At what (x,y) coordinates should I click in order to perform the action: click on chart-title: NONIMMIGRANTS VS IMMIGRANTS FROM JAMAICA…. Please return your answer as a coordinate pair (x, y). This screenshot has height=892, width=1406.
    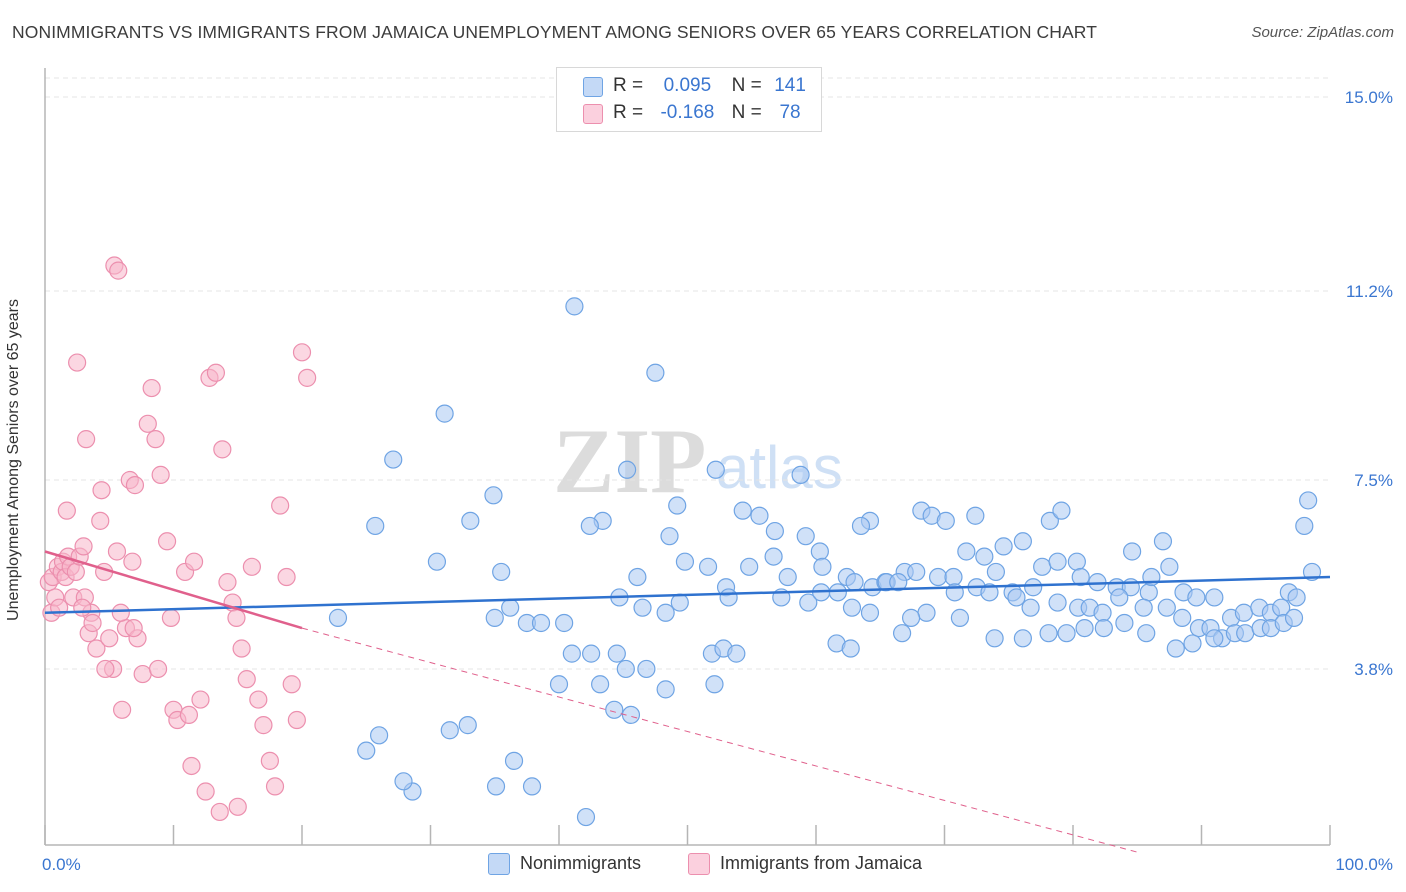
    Looking at the image, I should click on (555, 32).